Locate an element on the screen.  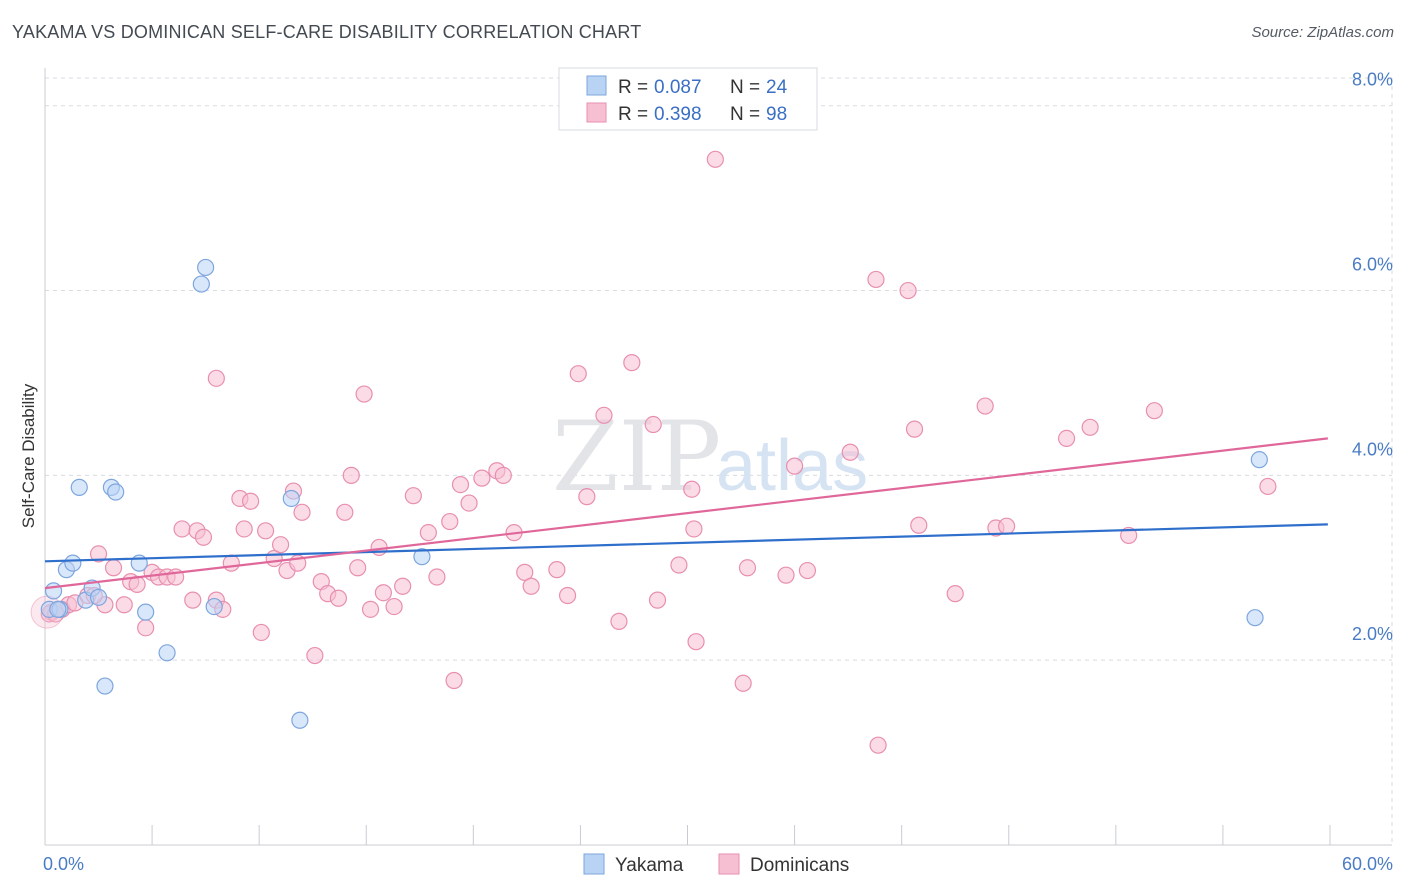
x-tick-label-max: 60.0% is located at coordinates (1367, 864).